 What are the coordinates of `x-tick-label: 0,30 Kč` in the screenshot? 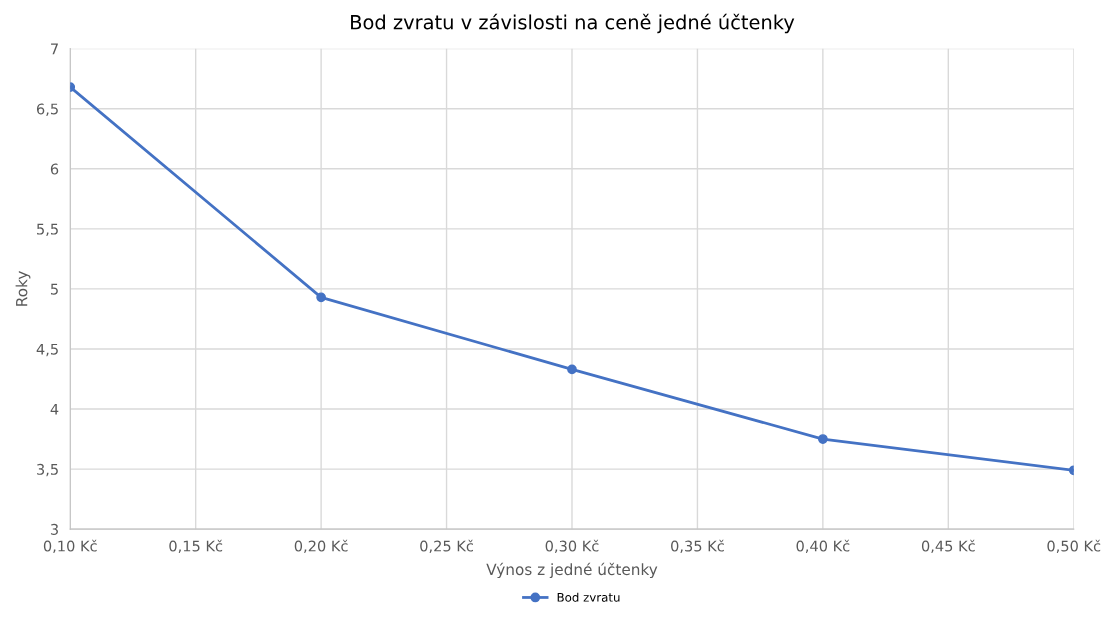 It's located at (572, 546).